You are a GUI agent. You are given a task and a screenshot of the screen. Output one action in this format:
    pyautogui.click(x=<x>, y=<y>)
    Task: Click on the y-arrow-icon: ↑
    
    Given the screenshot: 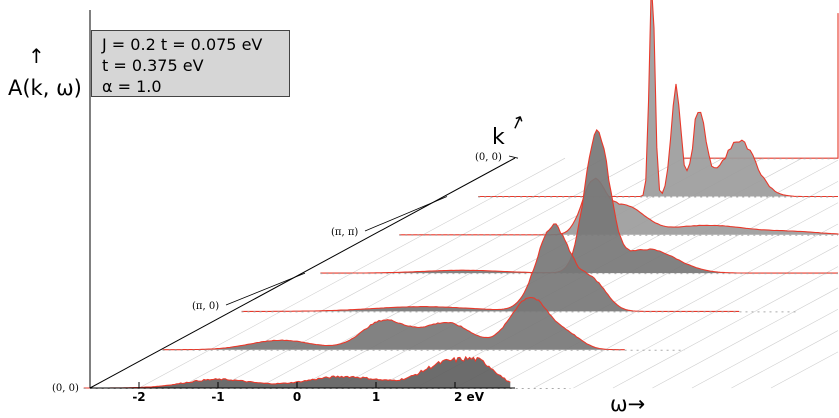 What is the action you would take?
    pyautogui.click(x=36, y=56)
    